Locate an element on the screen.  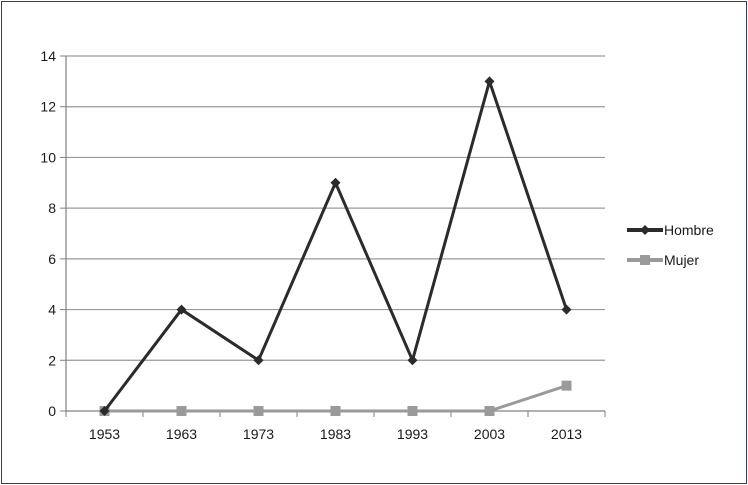
legend-item-hombre: Hombre is located at coordinates (670, 230).